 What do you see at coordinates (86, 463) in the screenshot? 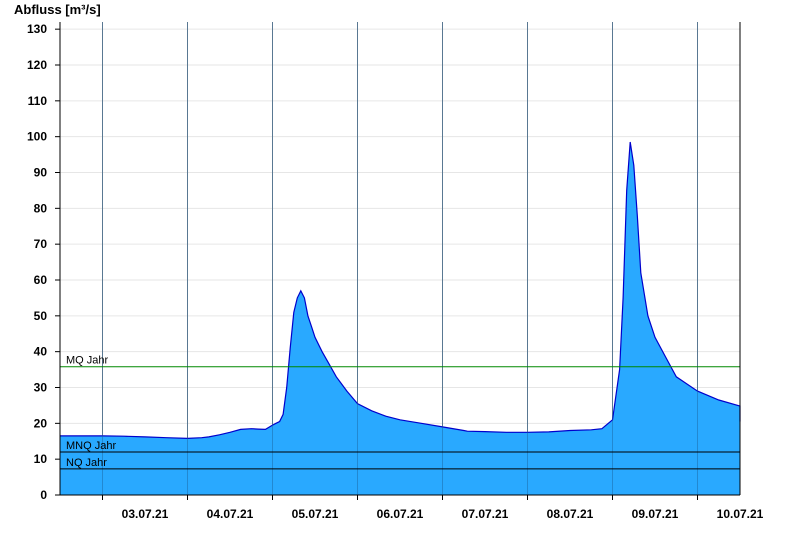
I see `reference-line-label: NQ Jahr` at bounding box center [86, 463].